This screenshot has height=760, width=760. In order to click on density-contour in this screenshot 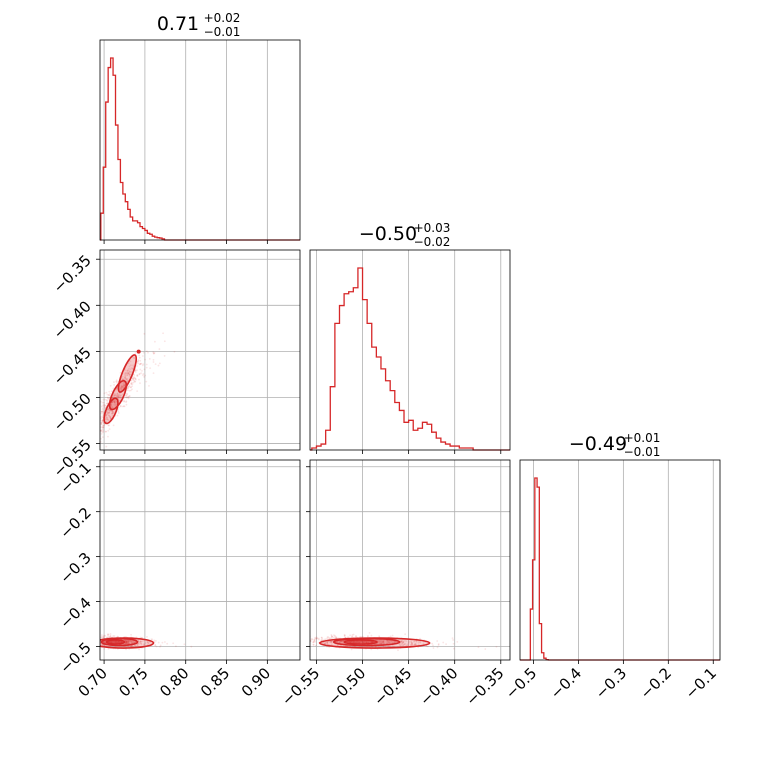, I will do `click(115, 642)`.